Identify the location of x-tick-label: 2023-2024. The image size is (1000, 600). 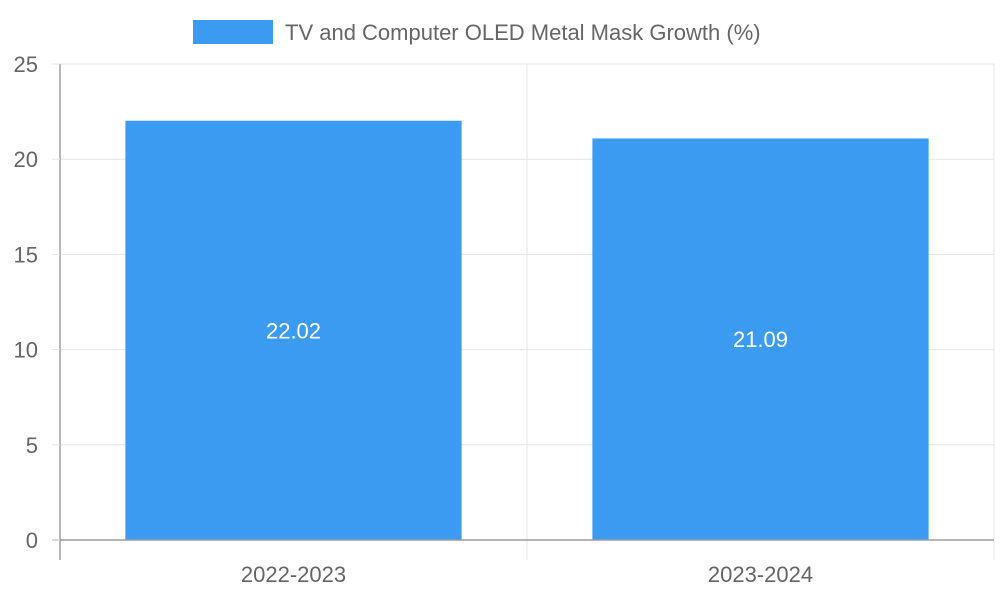
(760, 574).